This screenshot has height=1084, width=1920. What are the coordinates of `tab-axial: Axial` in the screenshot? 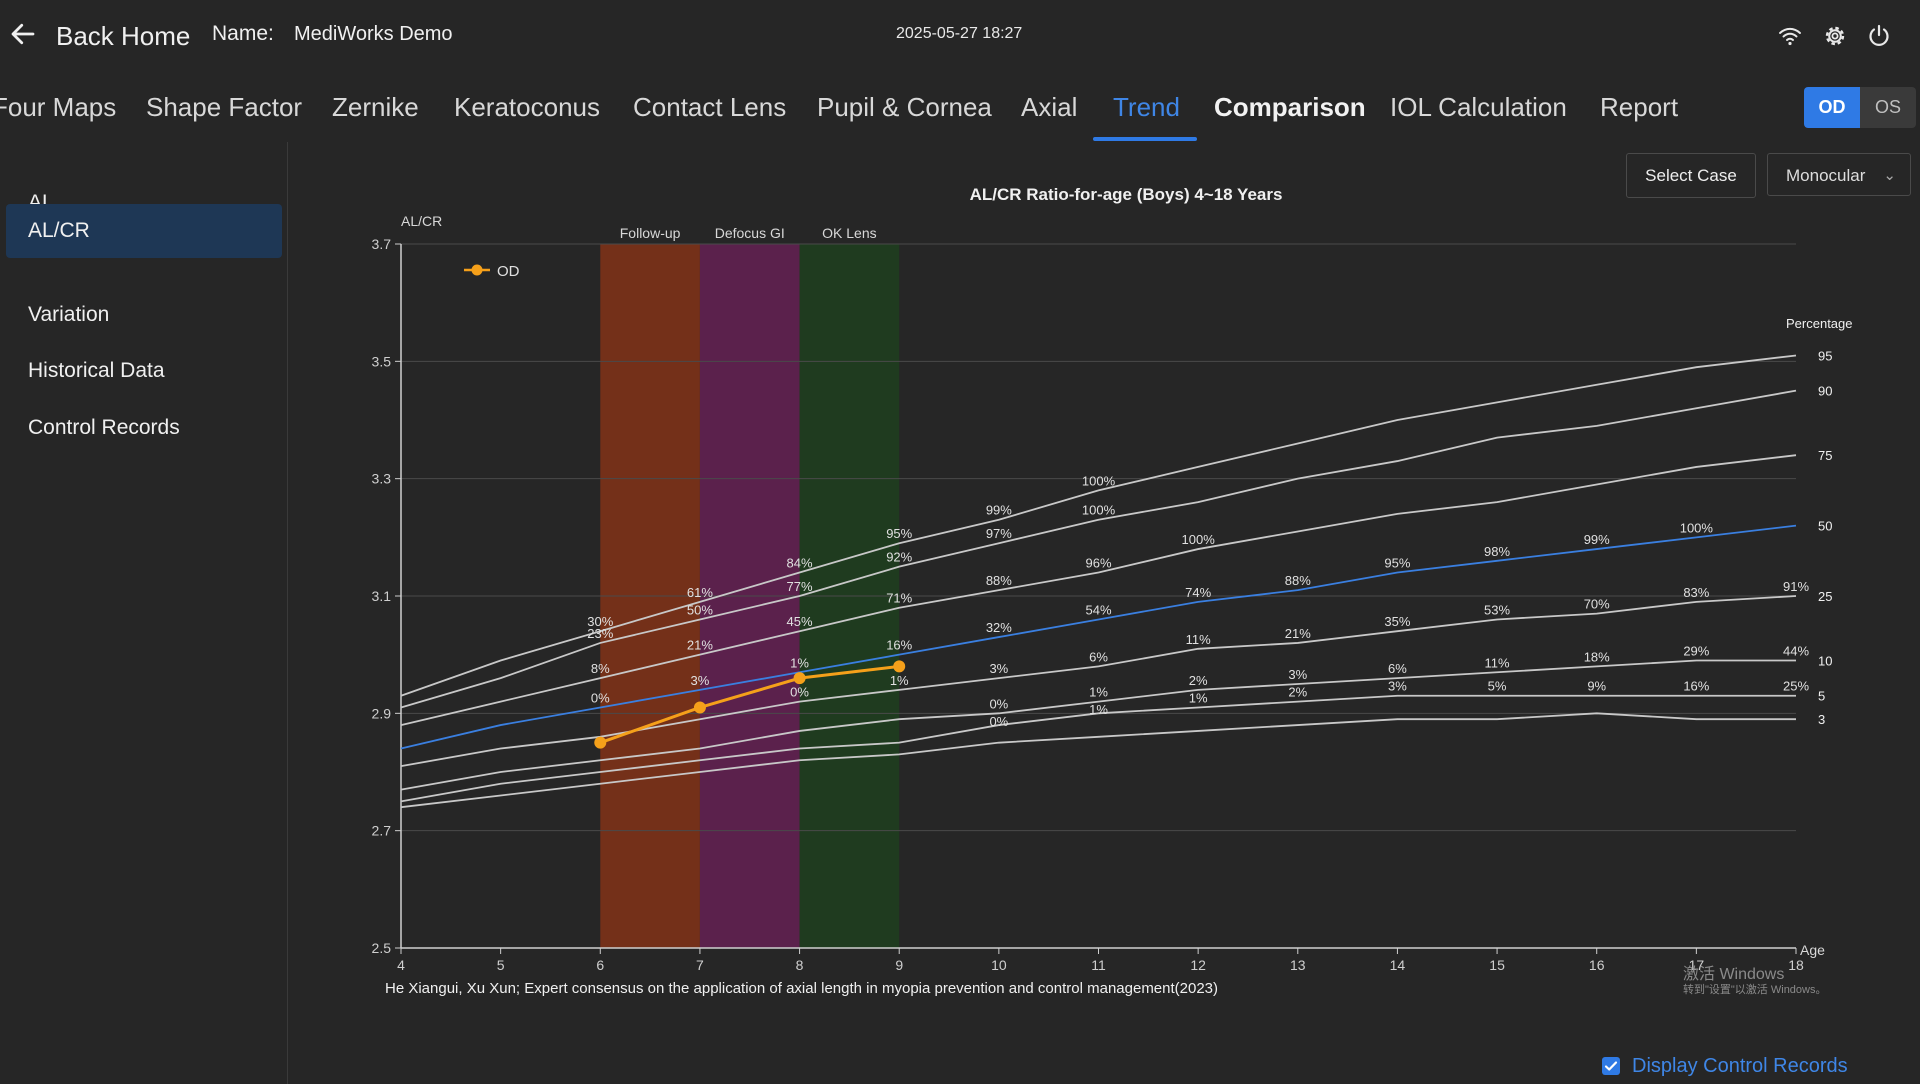 It's located at (1049, 107).